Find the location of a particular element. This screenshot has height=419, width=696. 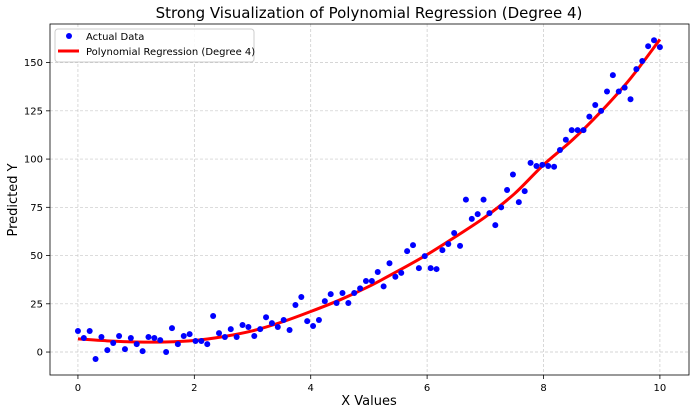

legend-label-actual: Actual Data is located at coordinates (115, 37).